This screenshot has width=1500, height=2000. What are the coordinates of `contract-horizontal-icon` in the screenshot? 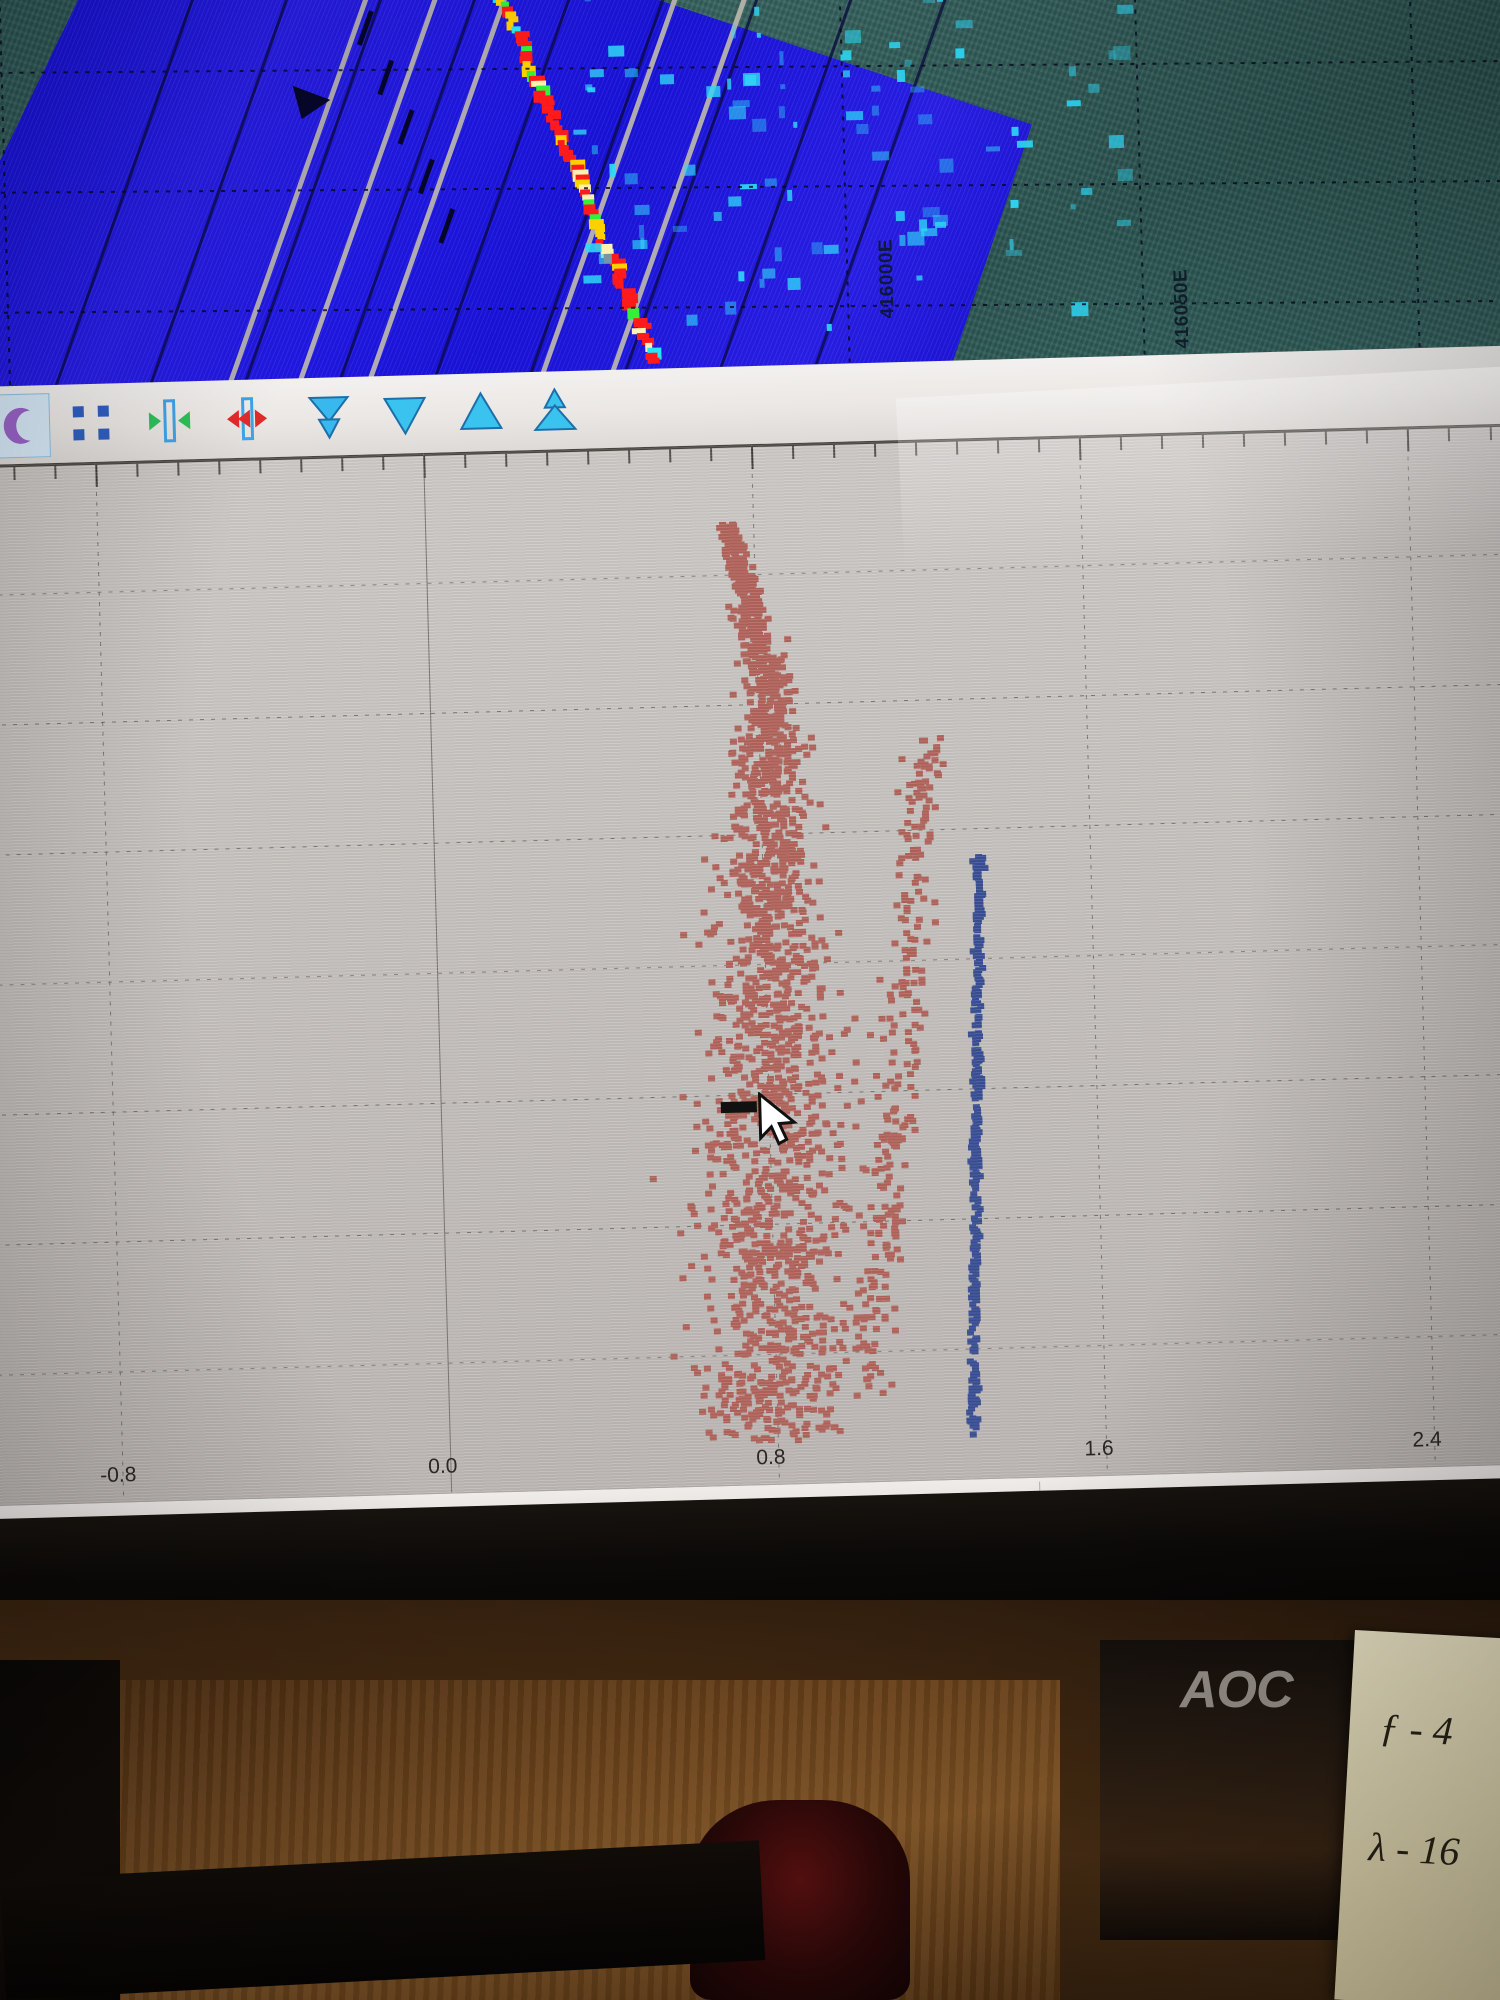 It's located at (247, 419).